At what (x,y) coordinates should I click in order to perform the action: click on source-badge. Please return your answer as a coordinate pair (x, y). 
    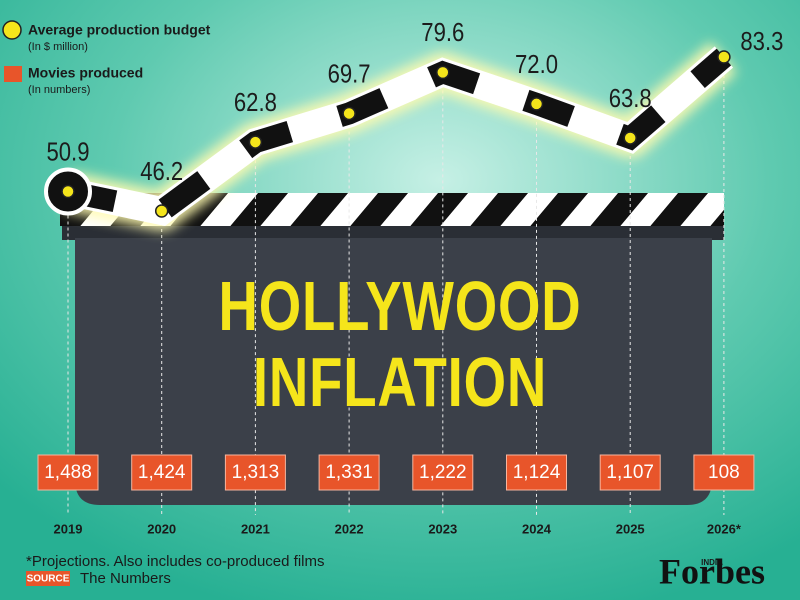
    Looking at the image, I should click on (48, 578).